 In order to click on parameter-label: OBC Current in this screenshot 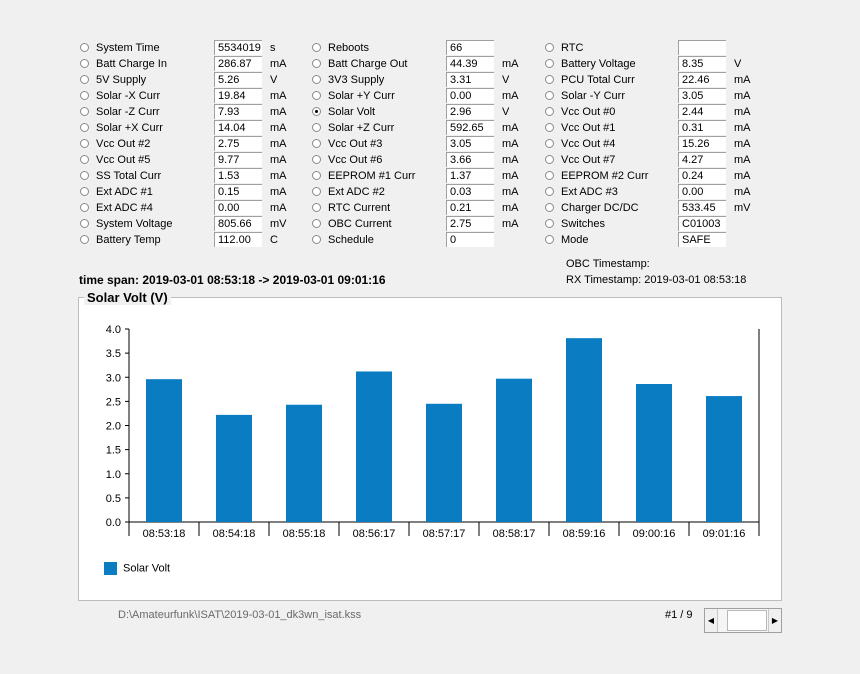, I will do `click(360, 224)`.